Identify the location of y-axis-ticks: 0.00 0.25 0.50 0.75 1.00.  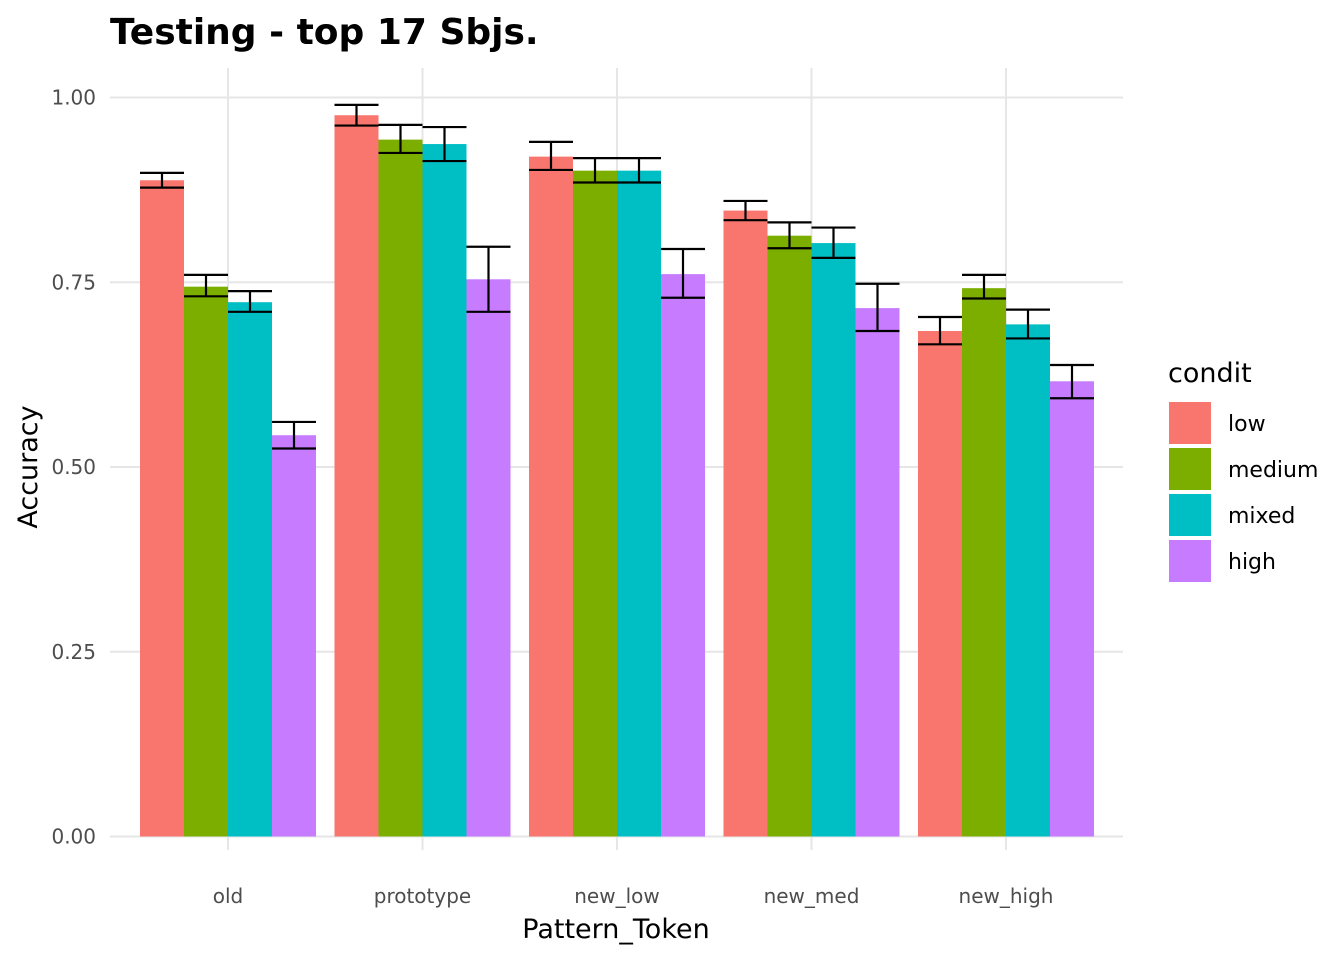
(73, 467).